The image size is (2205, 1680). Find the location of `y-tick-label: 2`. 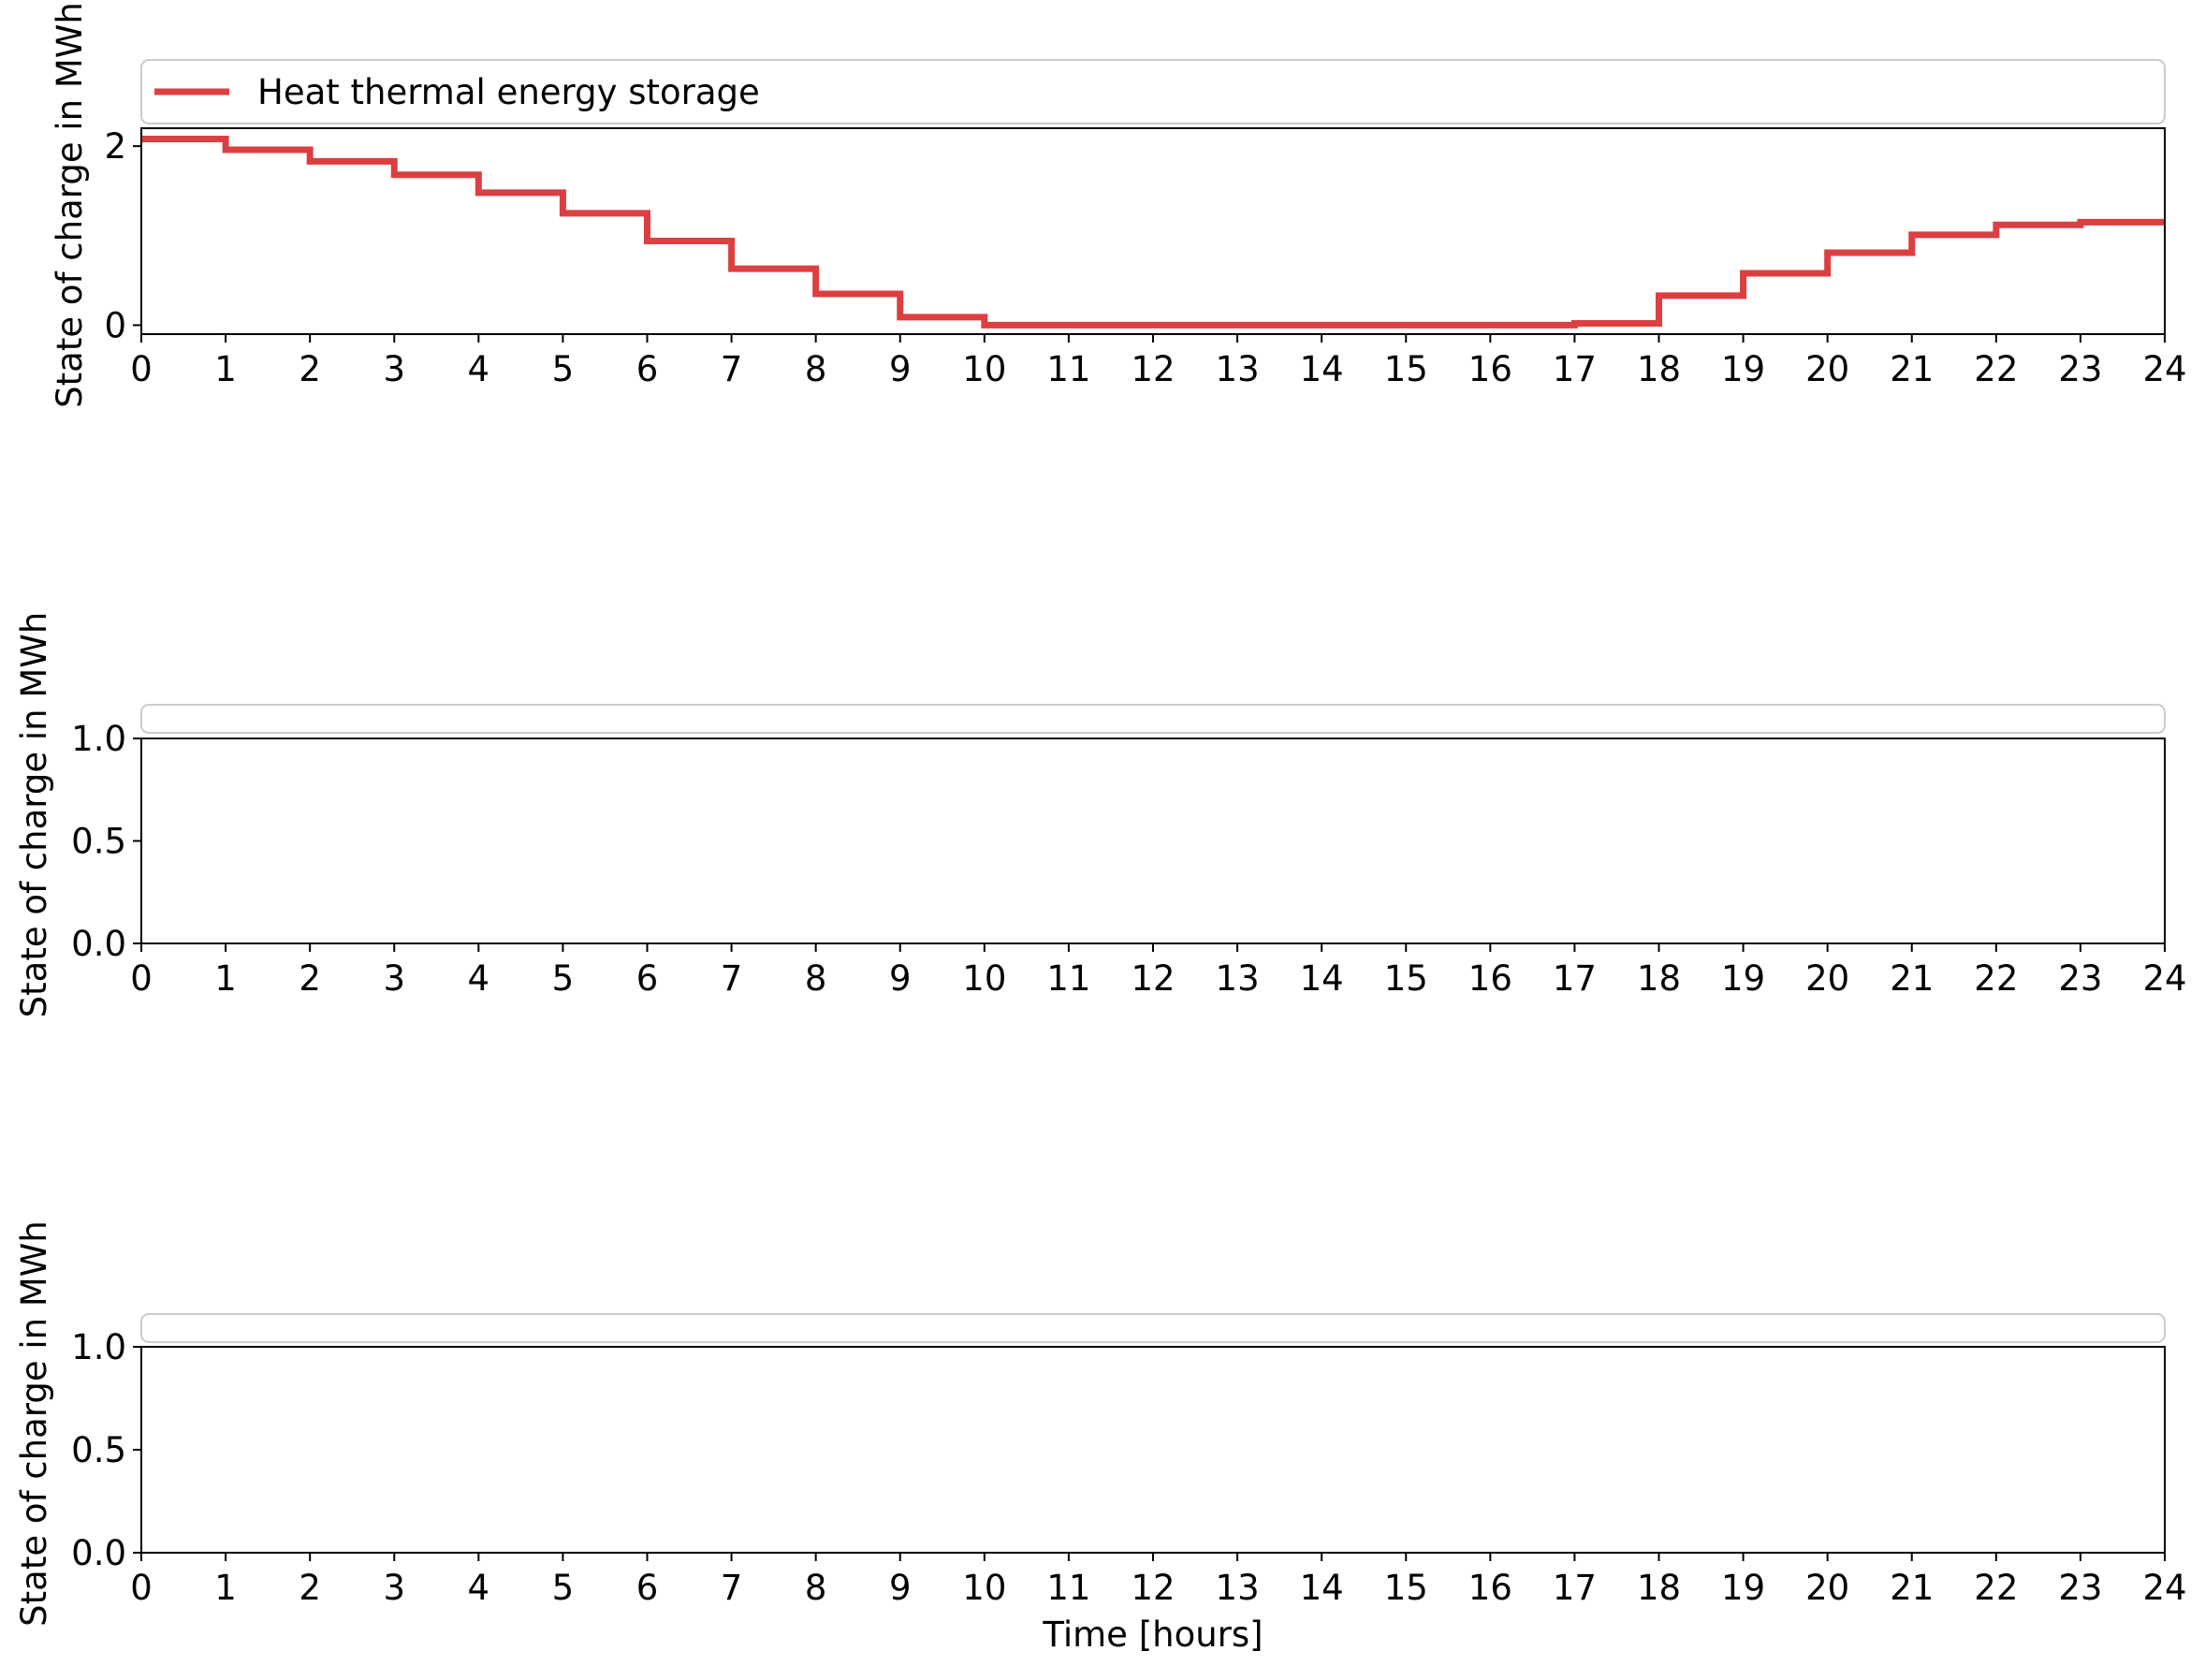

y-tick-label: 2 is located at coordinates (115, 146).